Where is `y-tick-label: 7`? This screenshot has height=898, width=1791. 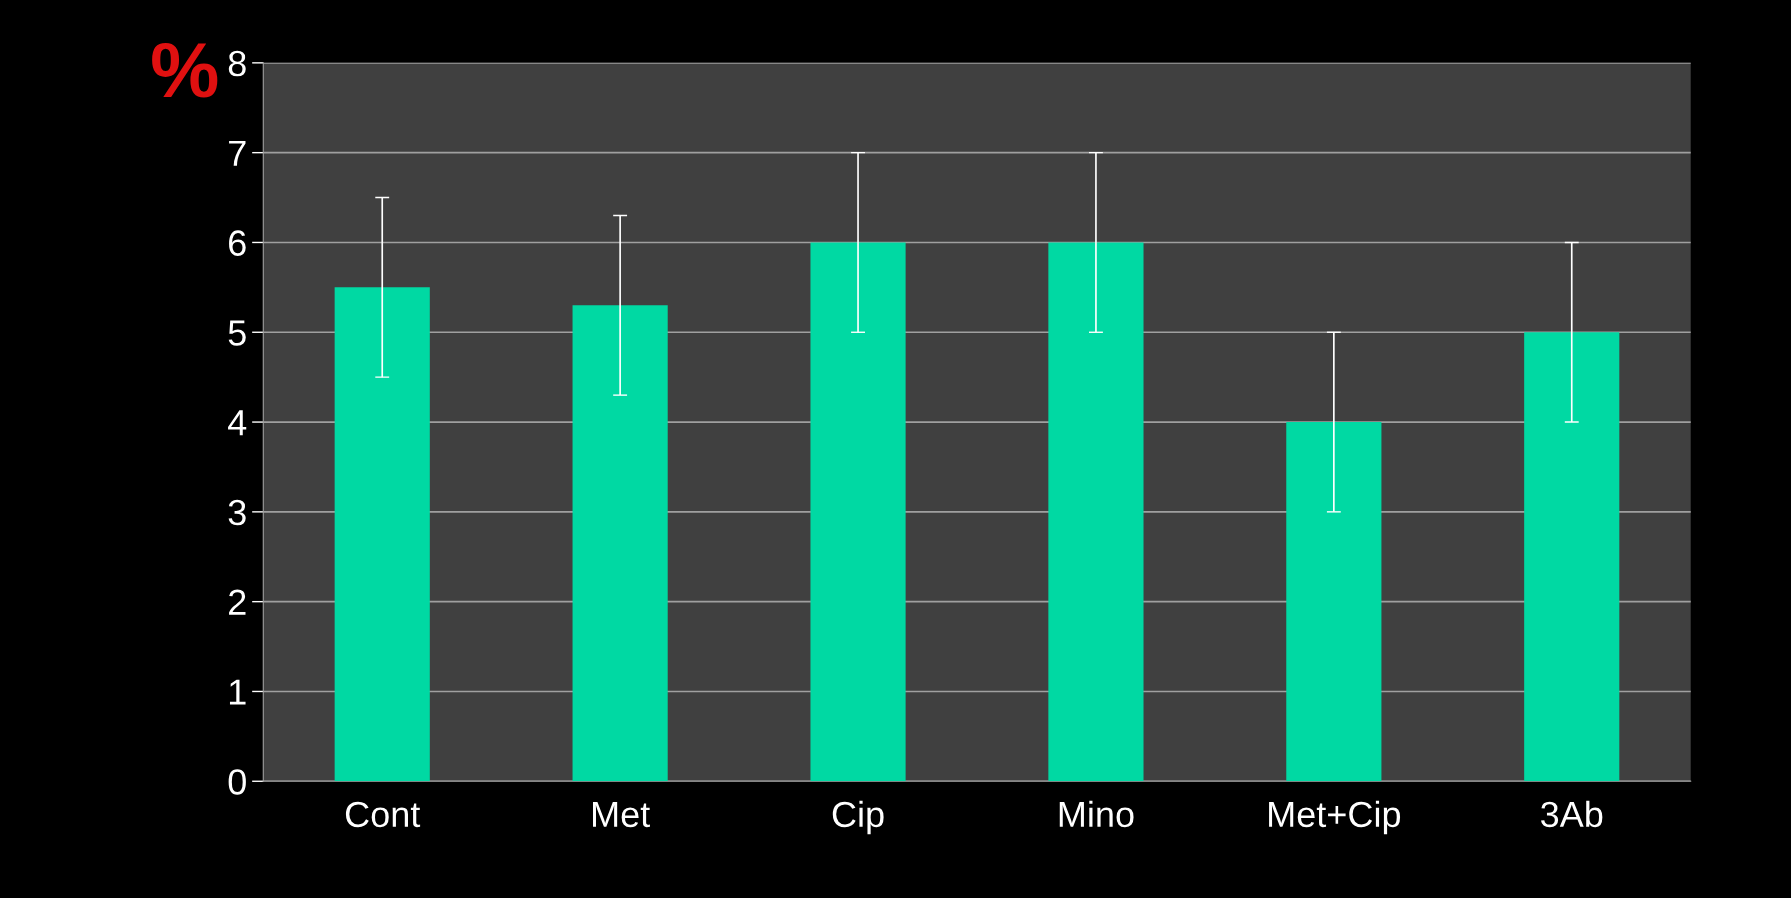
y-tick-label: 7 is located at coordinates (237, 153).